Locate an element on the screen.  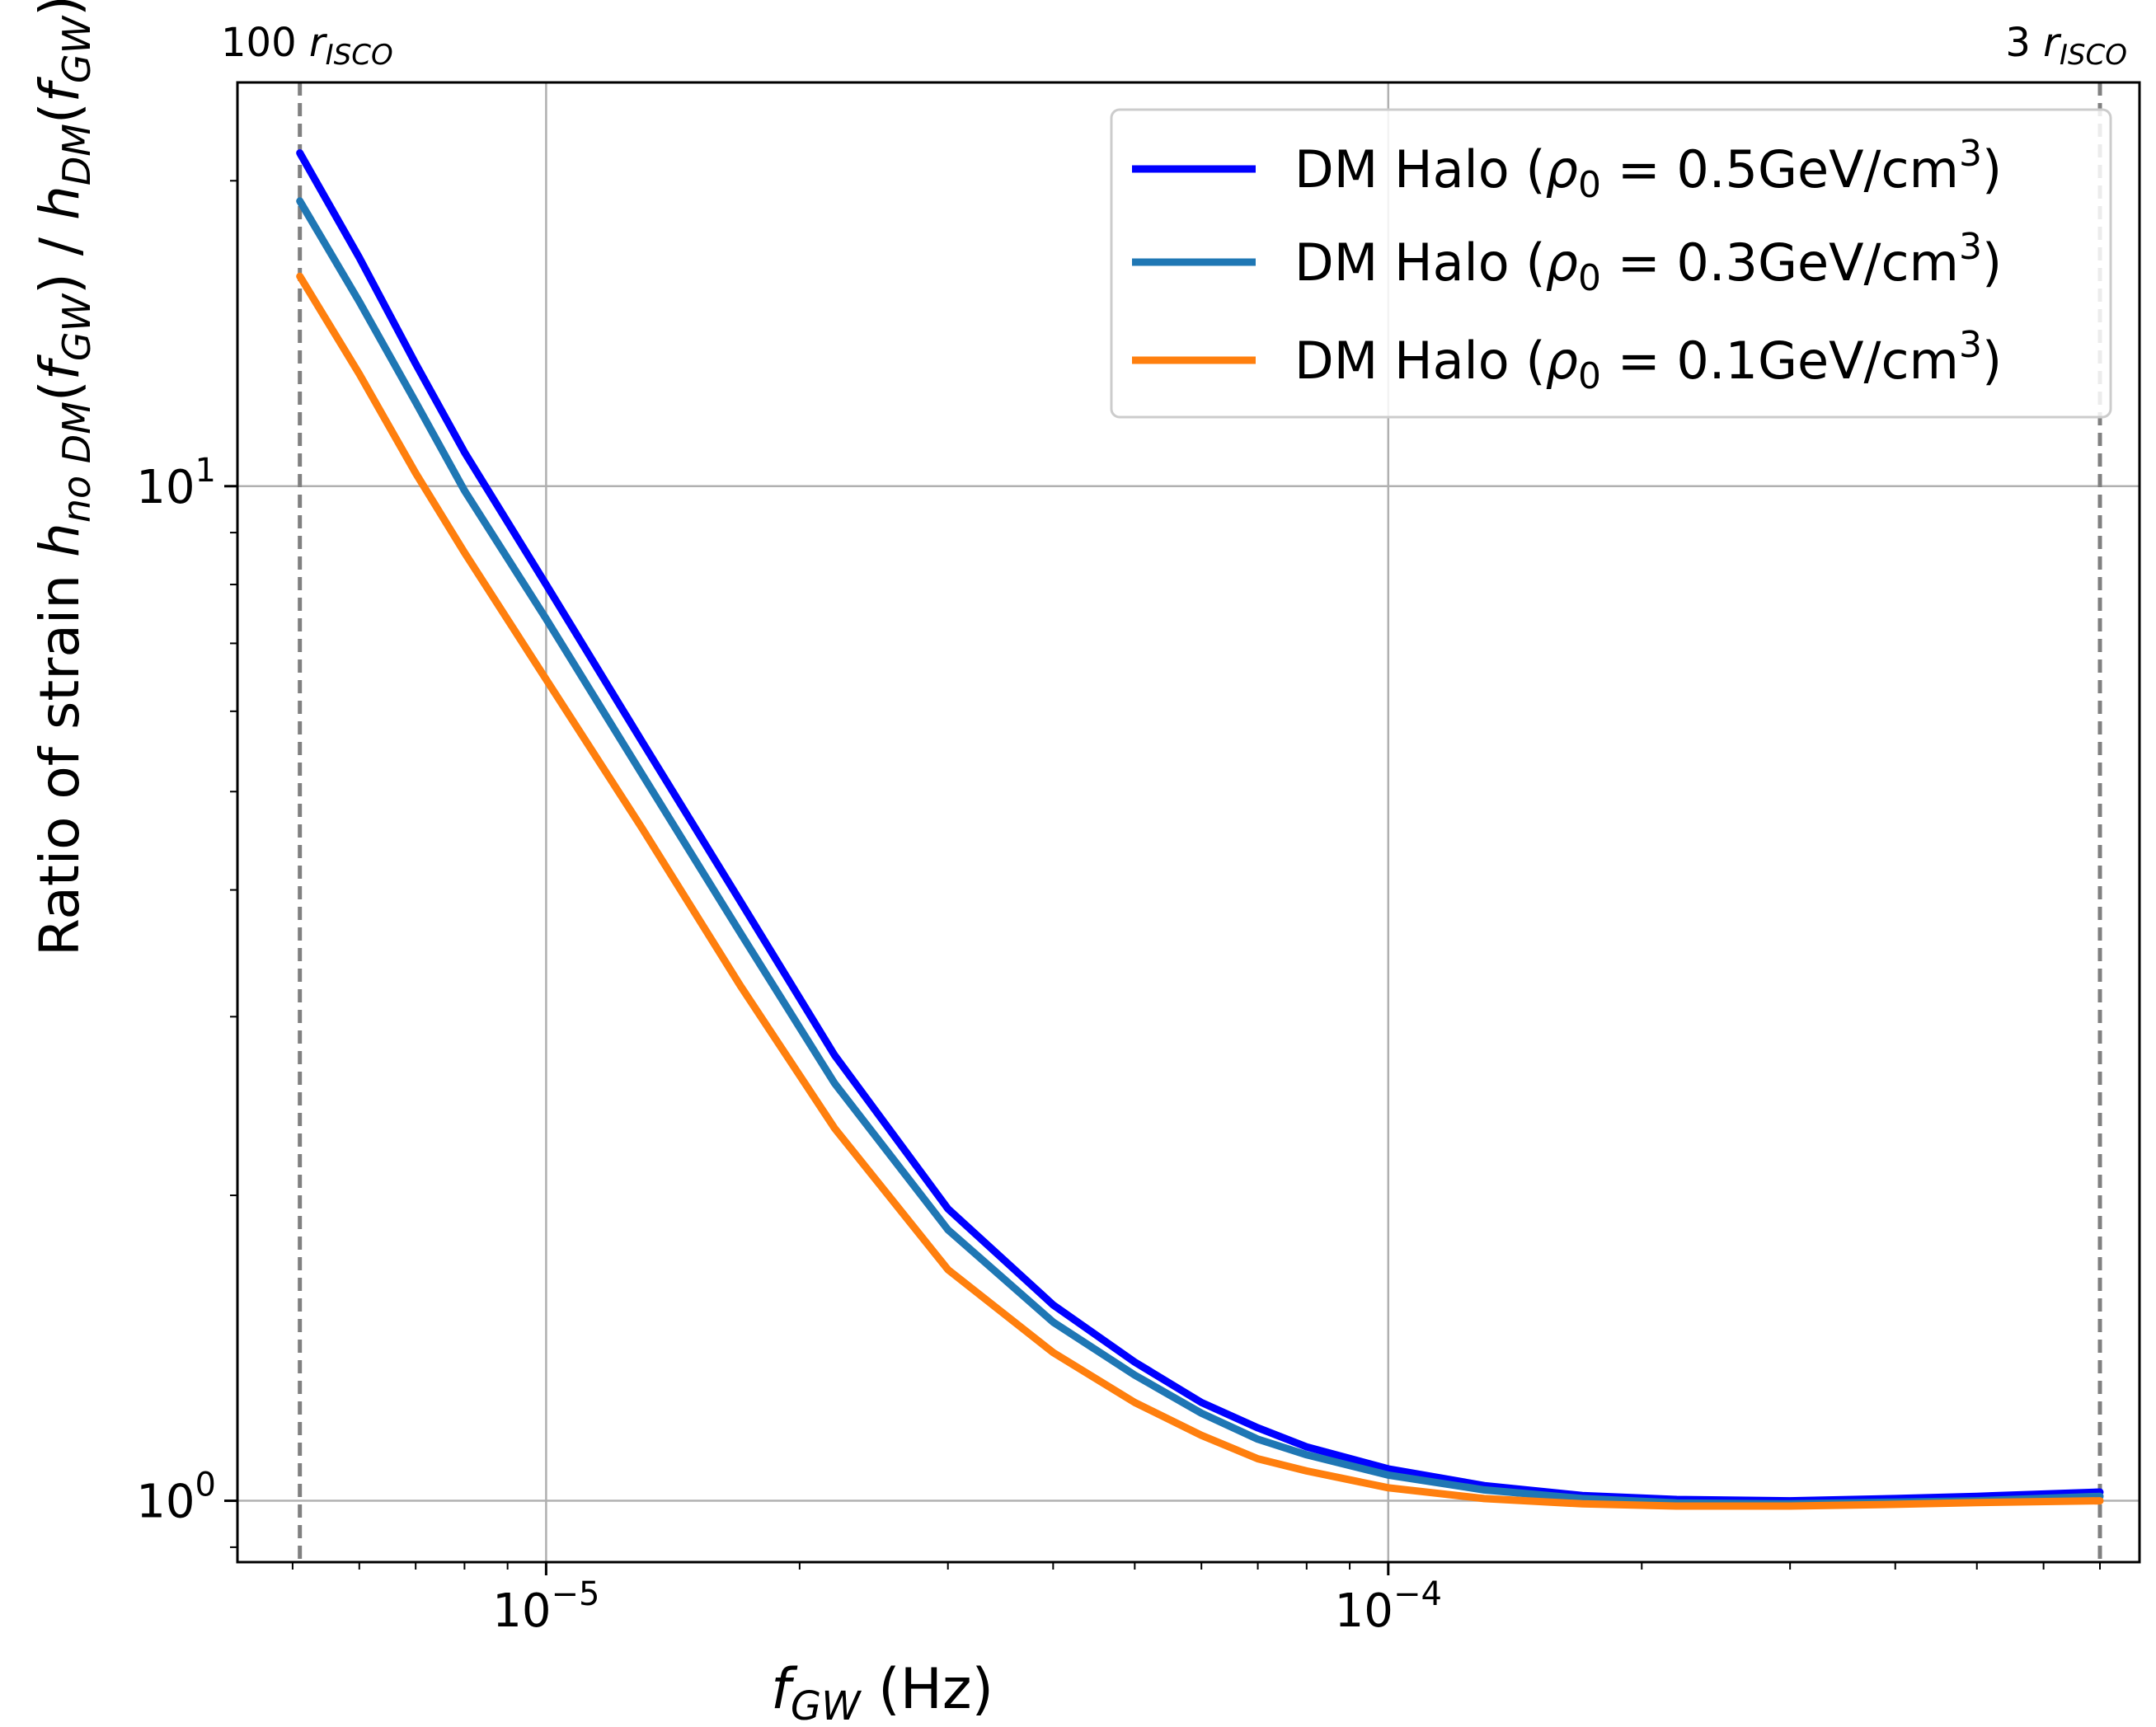
y-label-prefix: Ratio of strain is located at coordinates (60, 756).